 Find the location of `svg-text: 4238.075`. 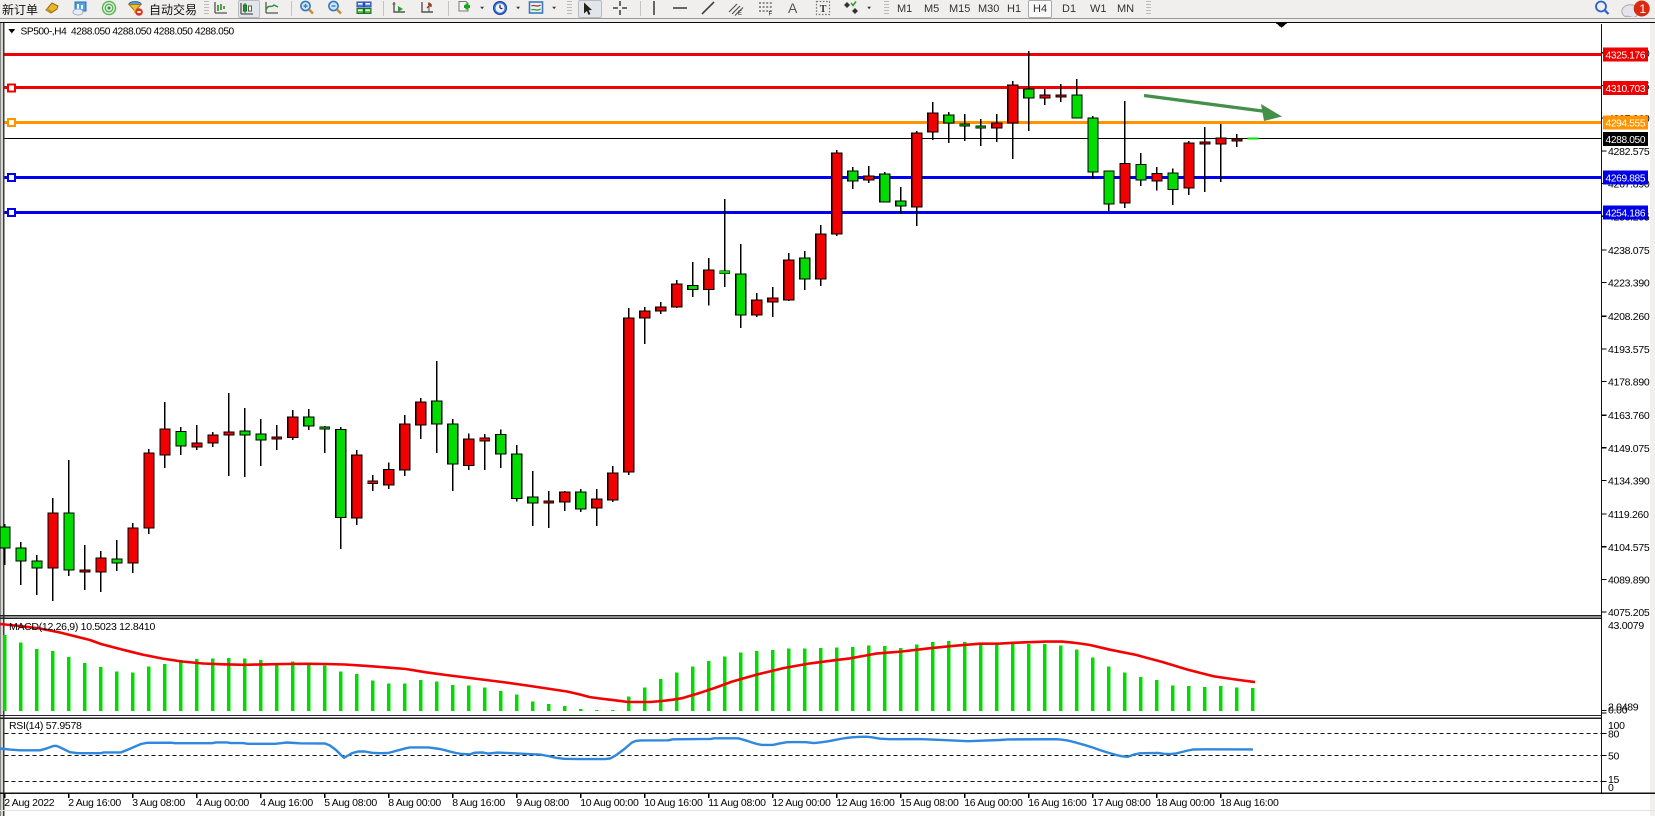

svg-text: 4238.075 is located at coordinates (1629, 251).